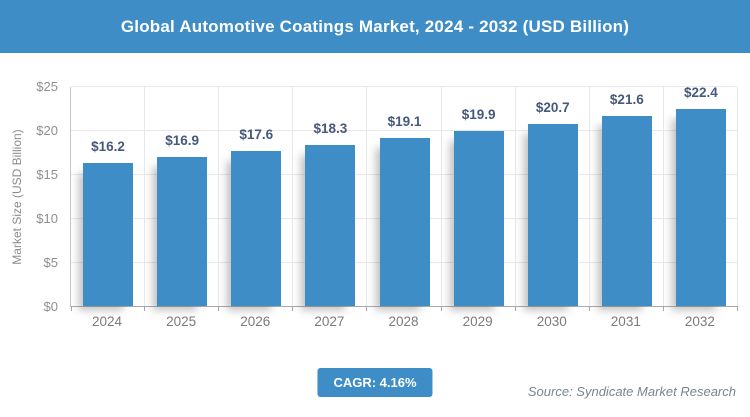  What do you see at coordinates (32, 197) in the screenshot?
I see `y-axis-ticks: $0 $5 $10 $15 $20 $25` at bounding box center [32, 197].